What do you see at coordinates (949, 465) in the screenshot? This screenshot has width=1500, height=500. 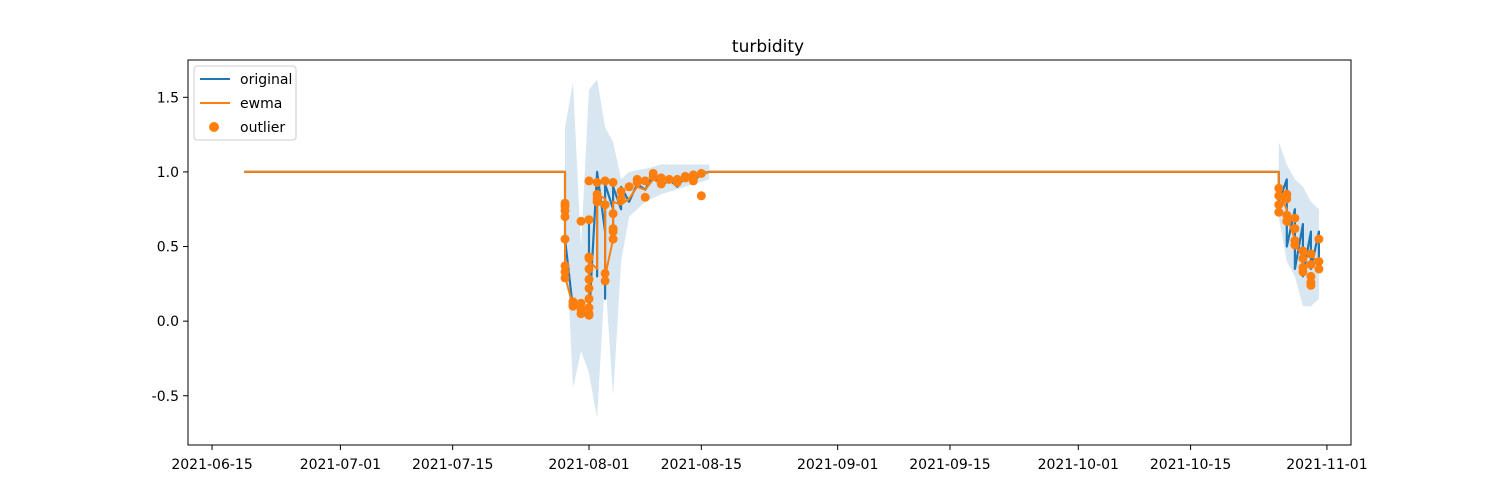 I see `x-tick-label: 2021-09-15` at bounding box center [949, 465].